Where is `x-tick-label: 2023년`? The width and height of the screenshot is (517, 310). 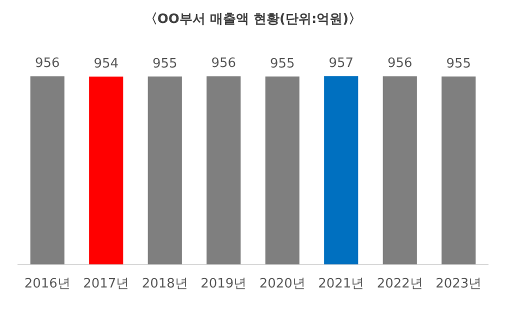
x-tick-label: 2023년 is located at coordinates (459, 284).